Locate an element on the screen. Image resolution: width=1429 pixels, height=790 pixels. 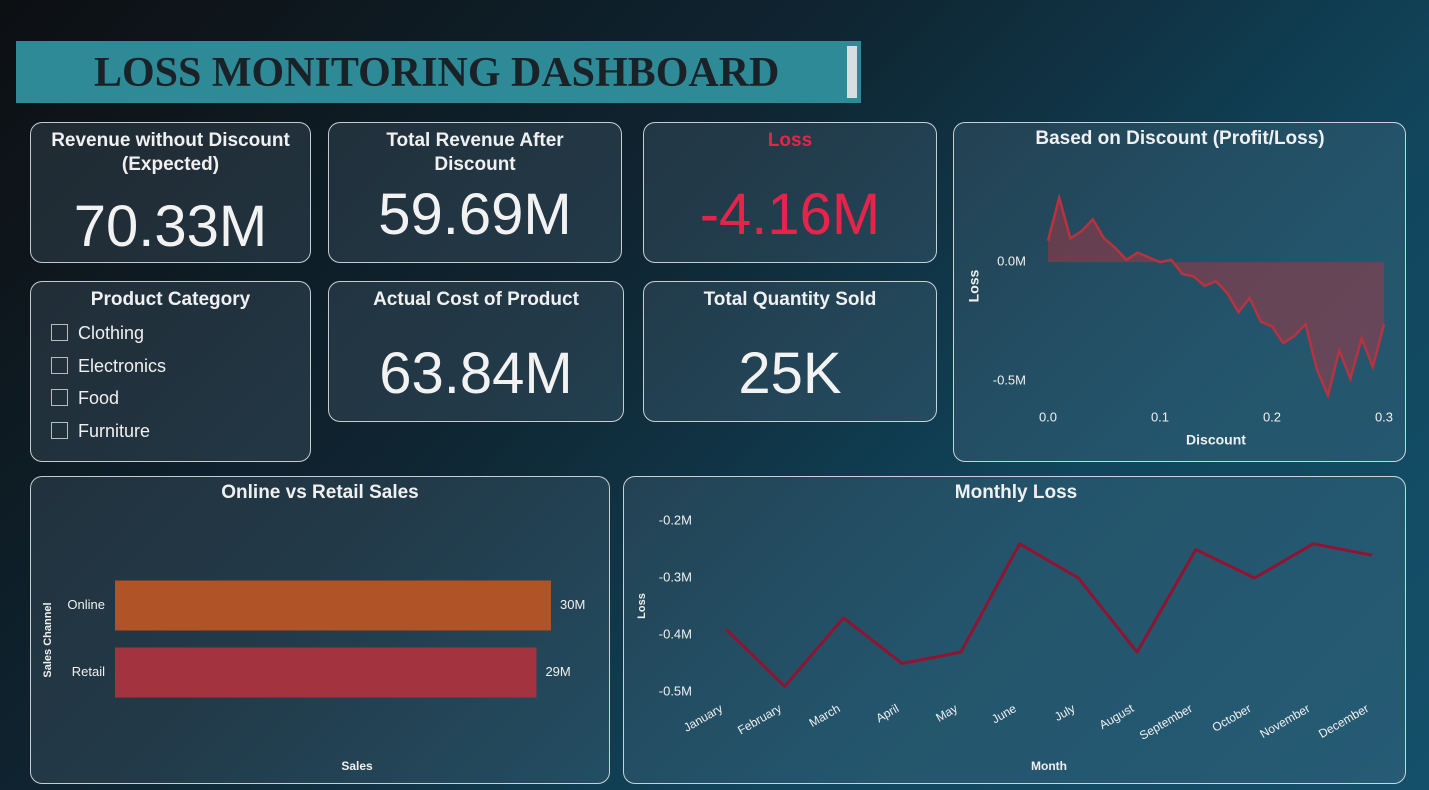
kpi-card: Total Revenue After Discount 59.69M is located at coordinates (475, 192).